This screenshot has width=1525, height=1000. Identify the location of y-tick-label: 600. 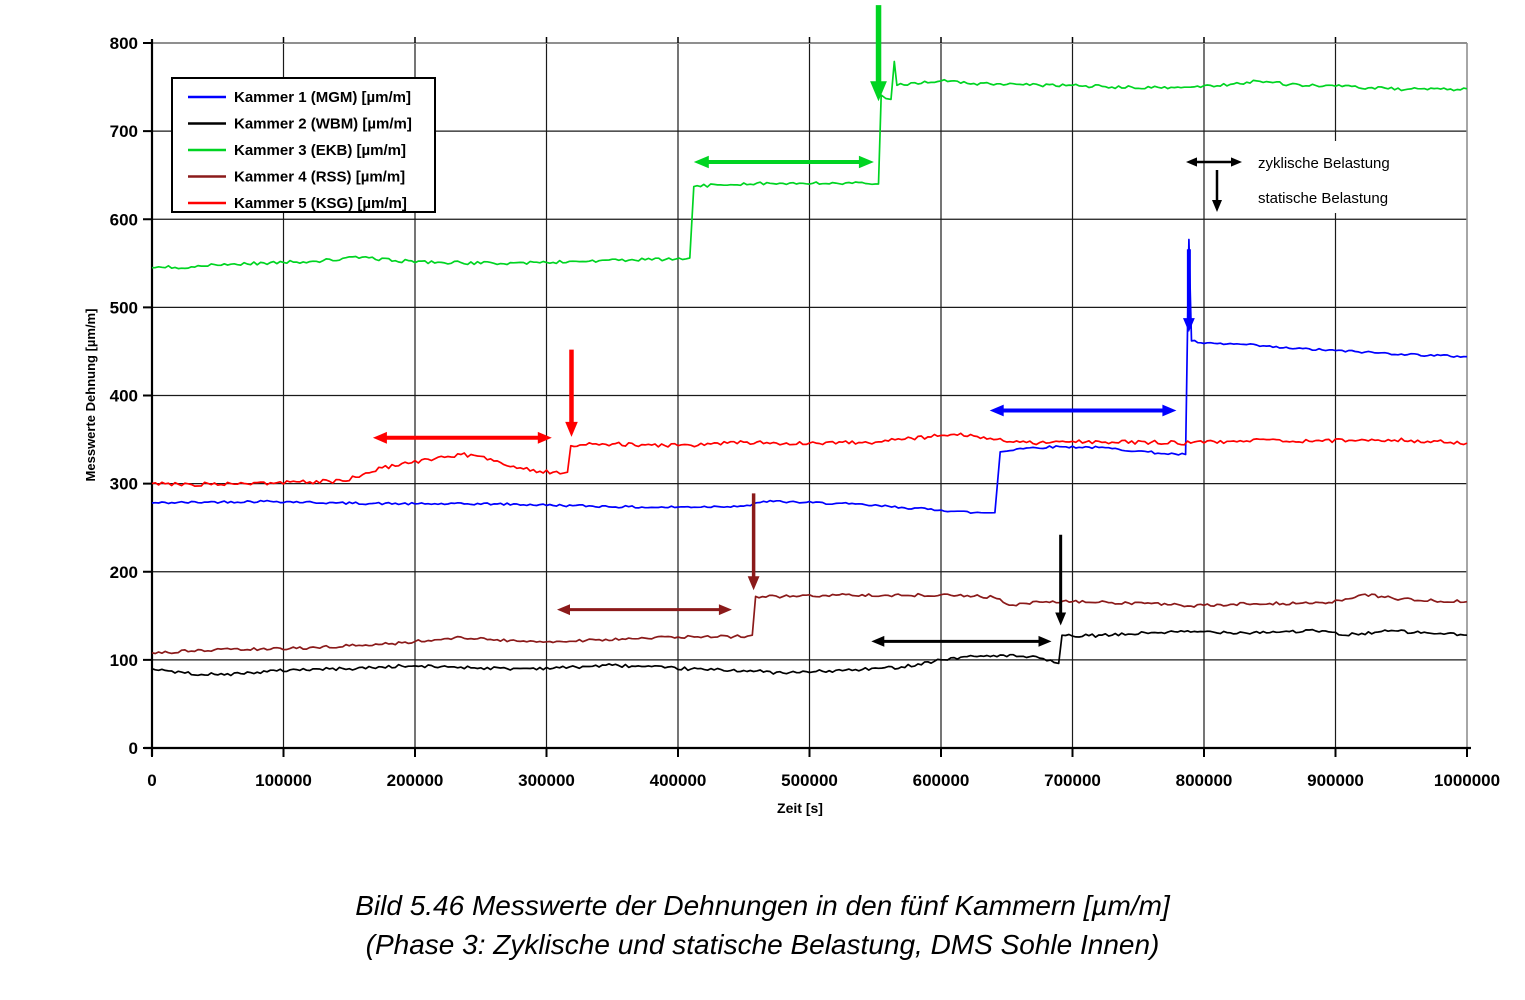
(124, 219).